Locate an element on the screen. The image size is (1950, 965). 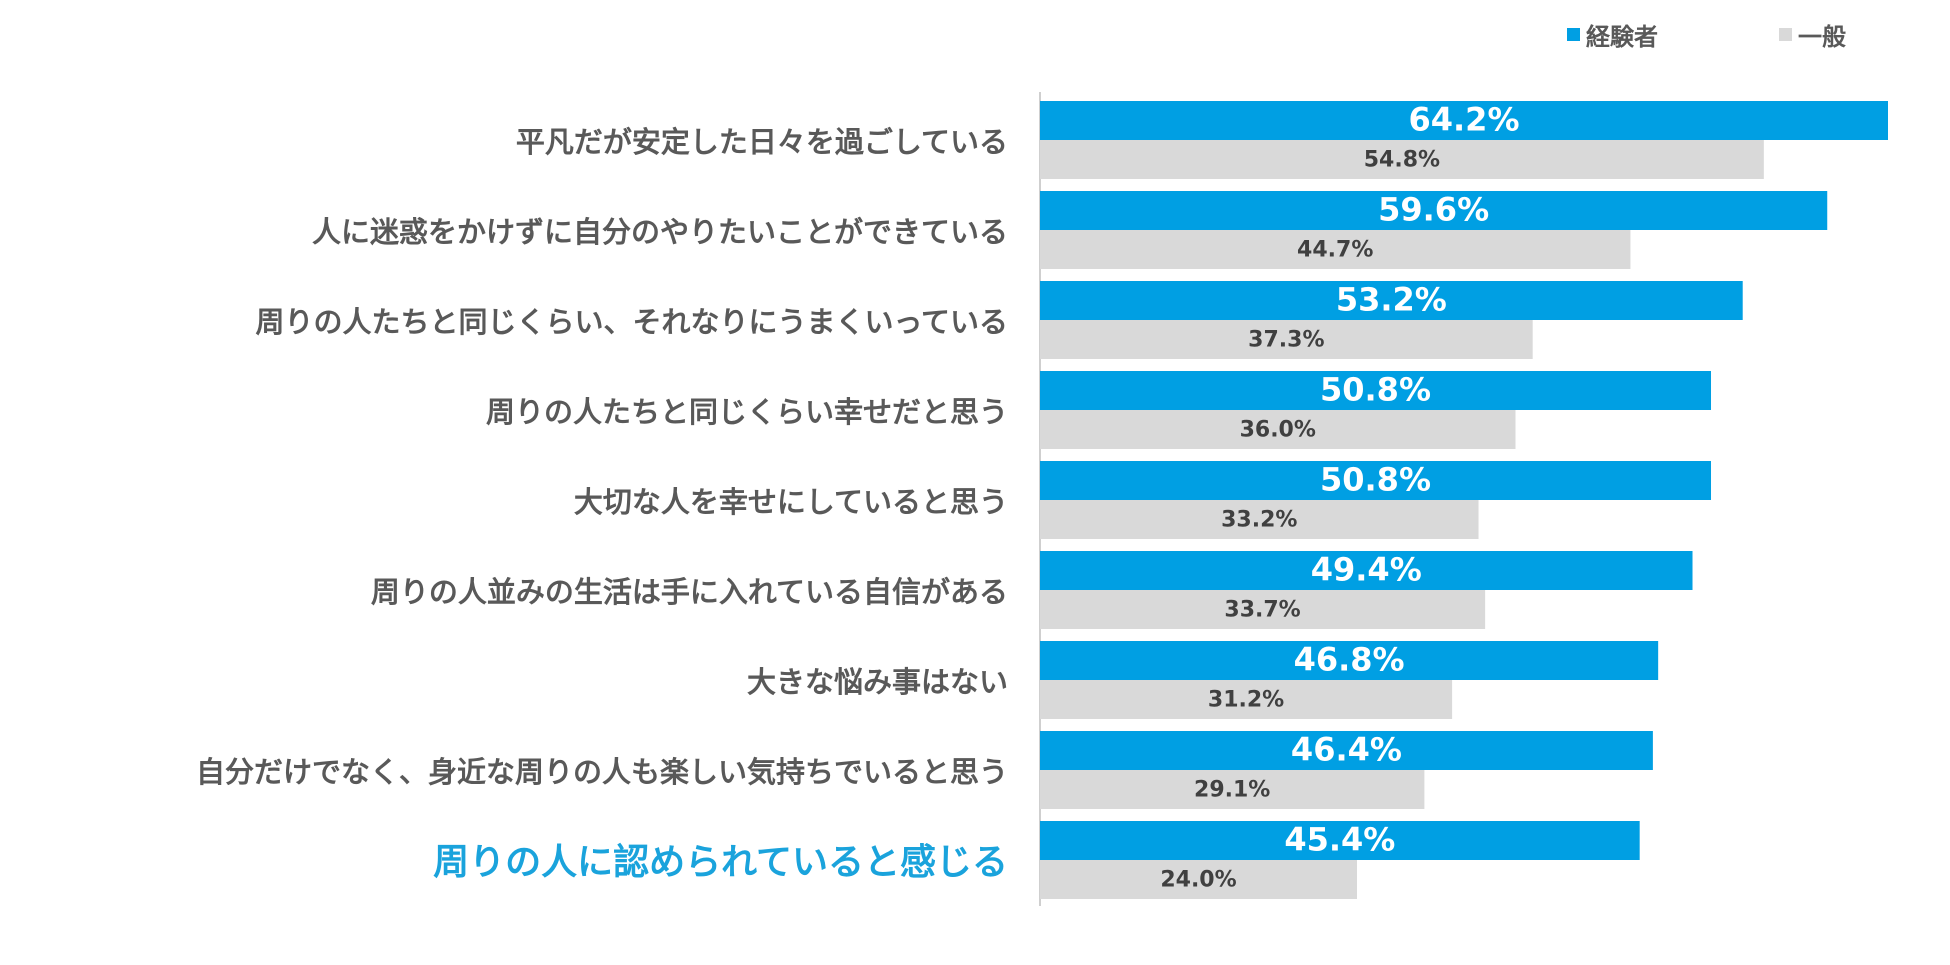
data-label-general: 37.3% is located at coordinates (1286, 340).